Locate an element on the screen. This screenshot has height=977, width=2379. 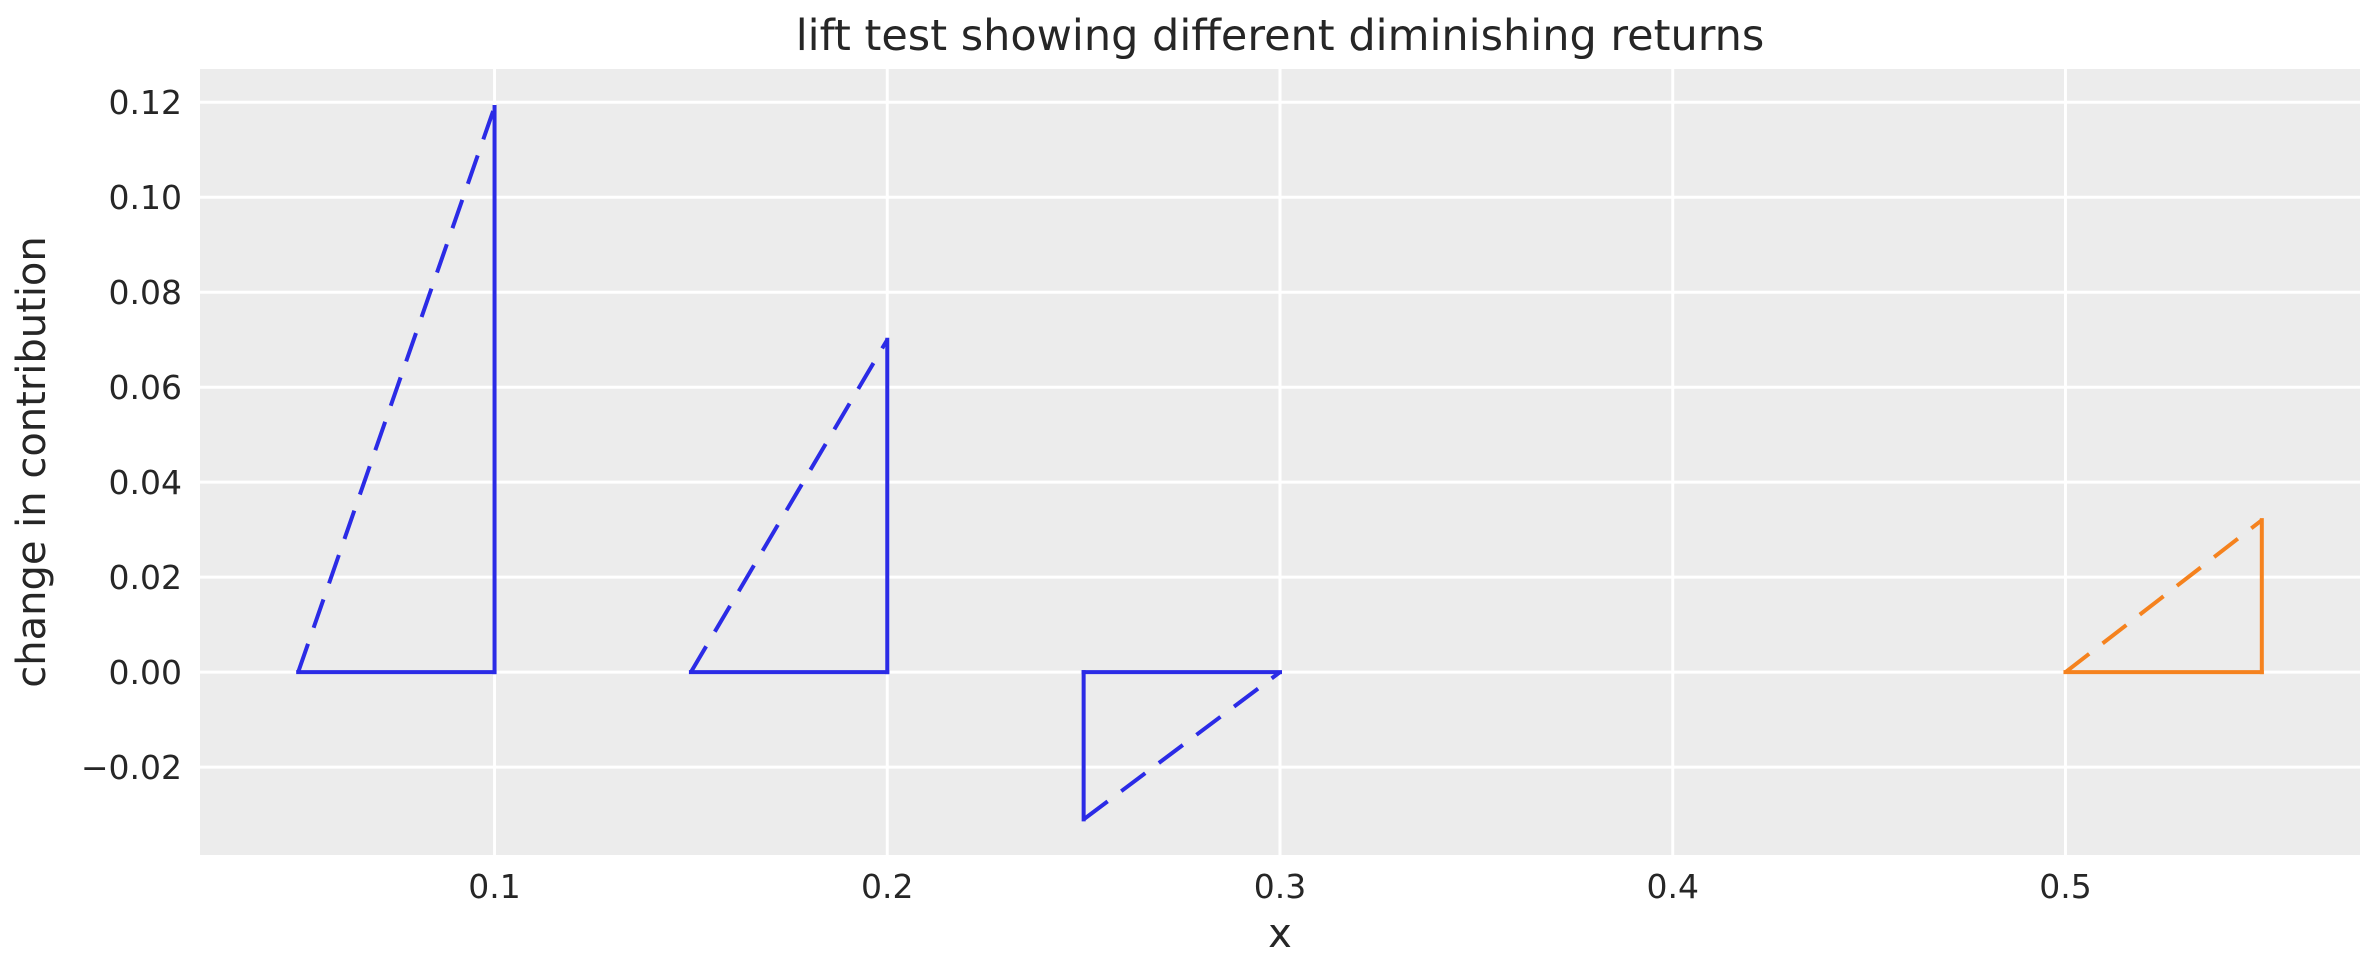
y-tick-label: 0.08 is located at coordinates (145, 292).